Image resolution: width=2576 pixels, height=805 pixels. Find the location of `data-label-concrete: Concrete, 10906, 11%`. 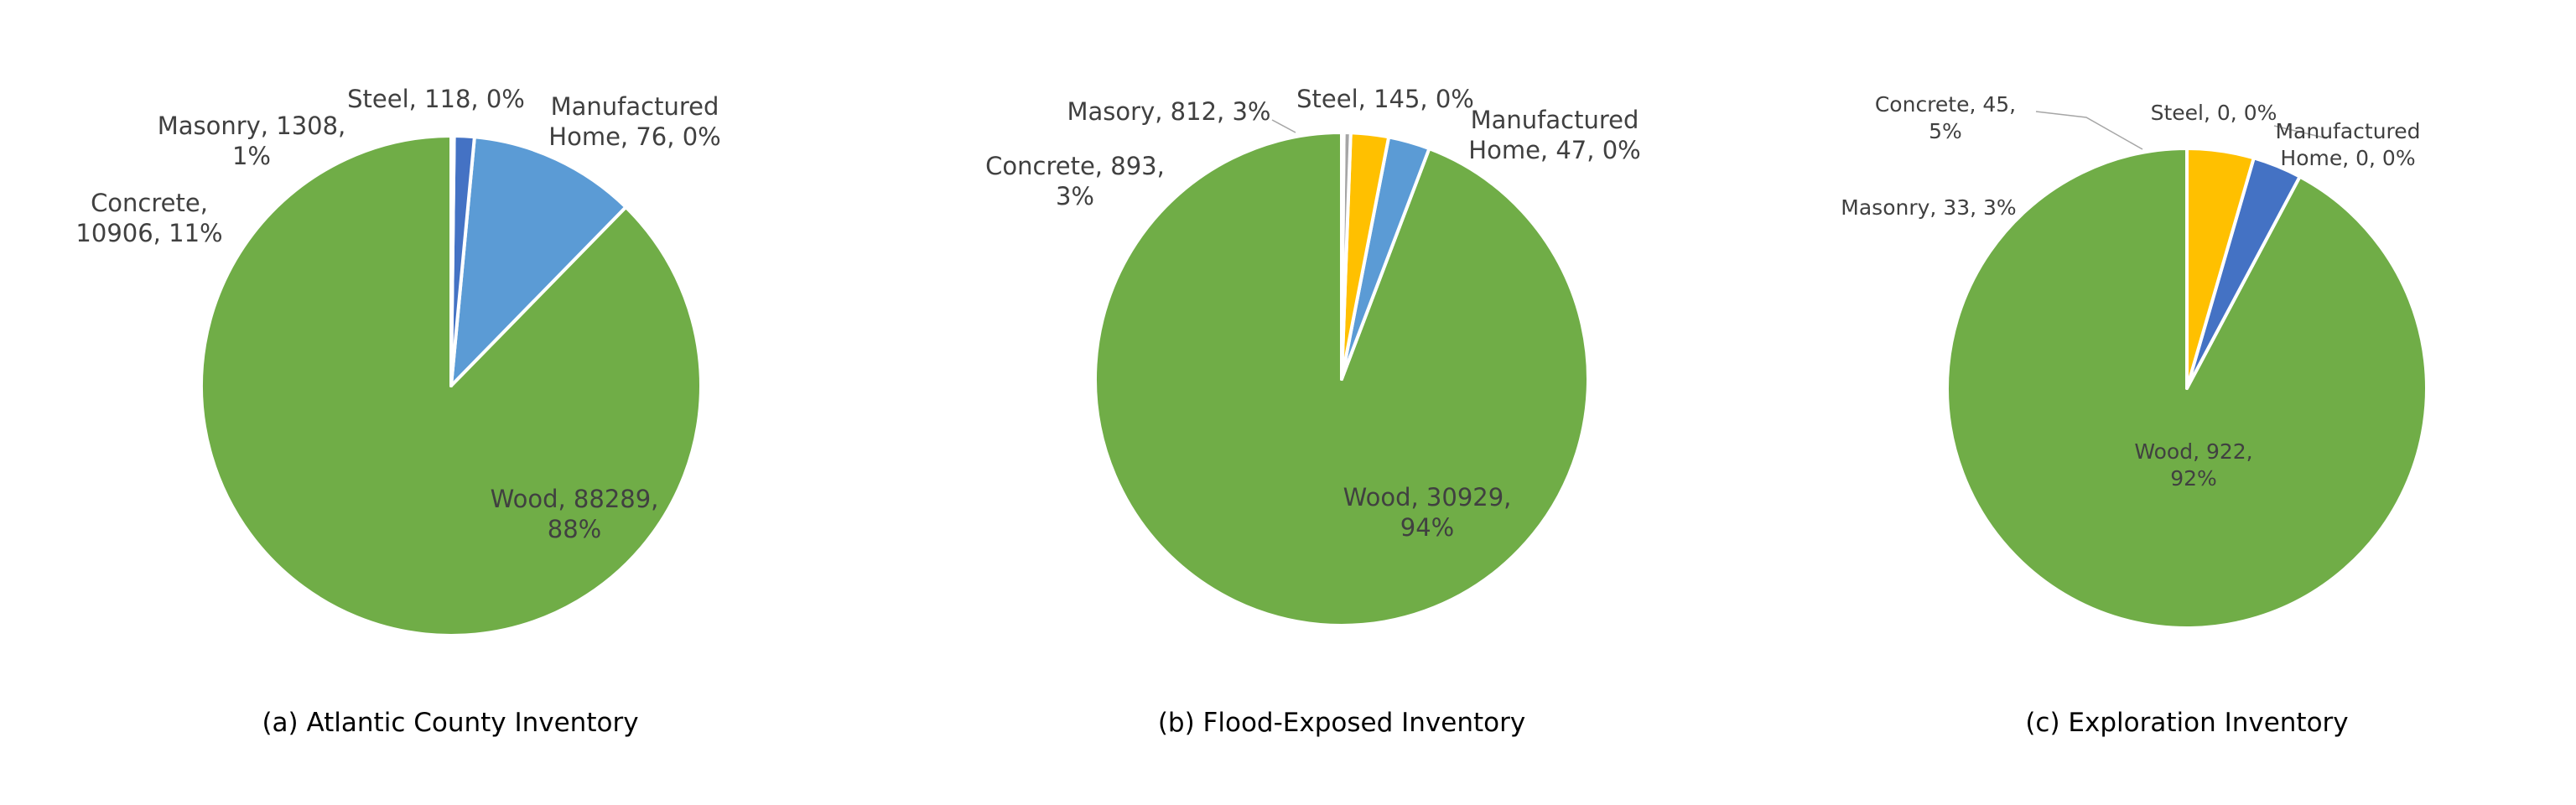

data-label-concrete: Concrete, 10906, 11% is located at coordinates (148, 218).